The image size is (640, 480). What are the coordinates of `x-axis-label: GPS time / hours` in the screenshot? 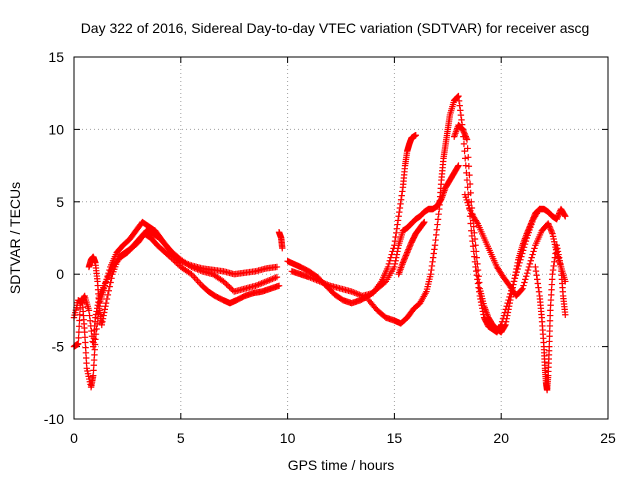 It's located at (341, 465).